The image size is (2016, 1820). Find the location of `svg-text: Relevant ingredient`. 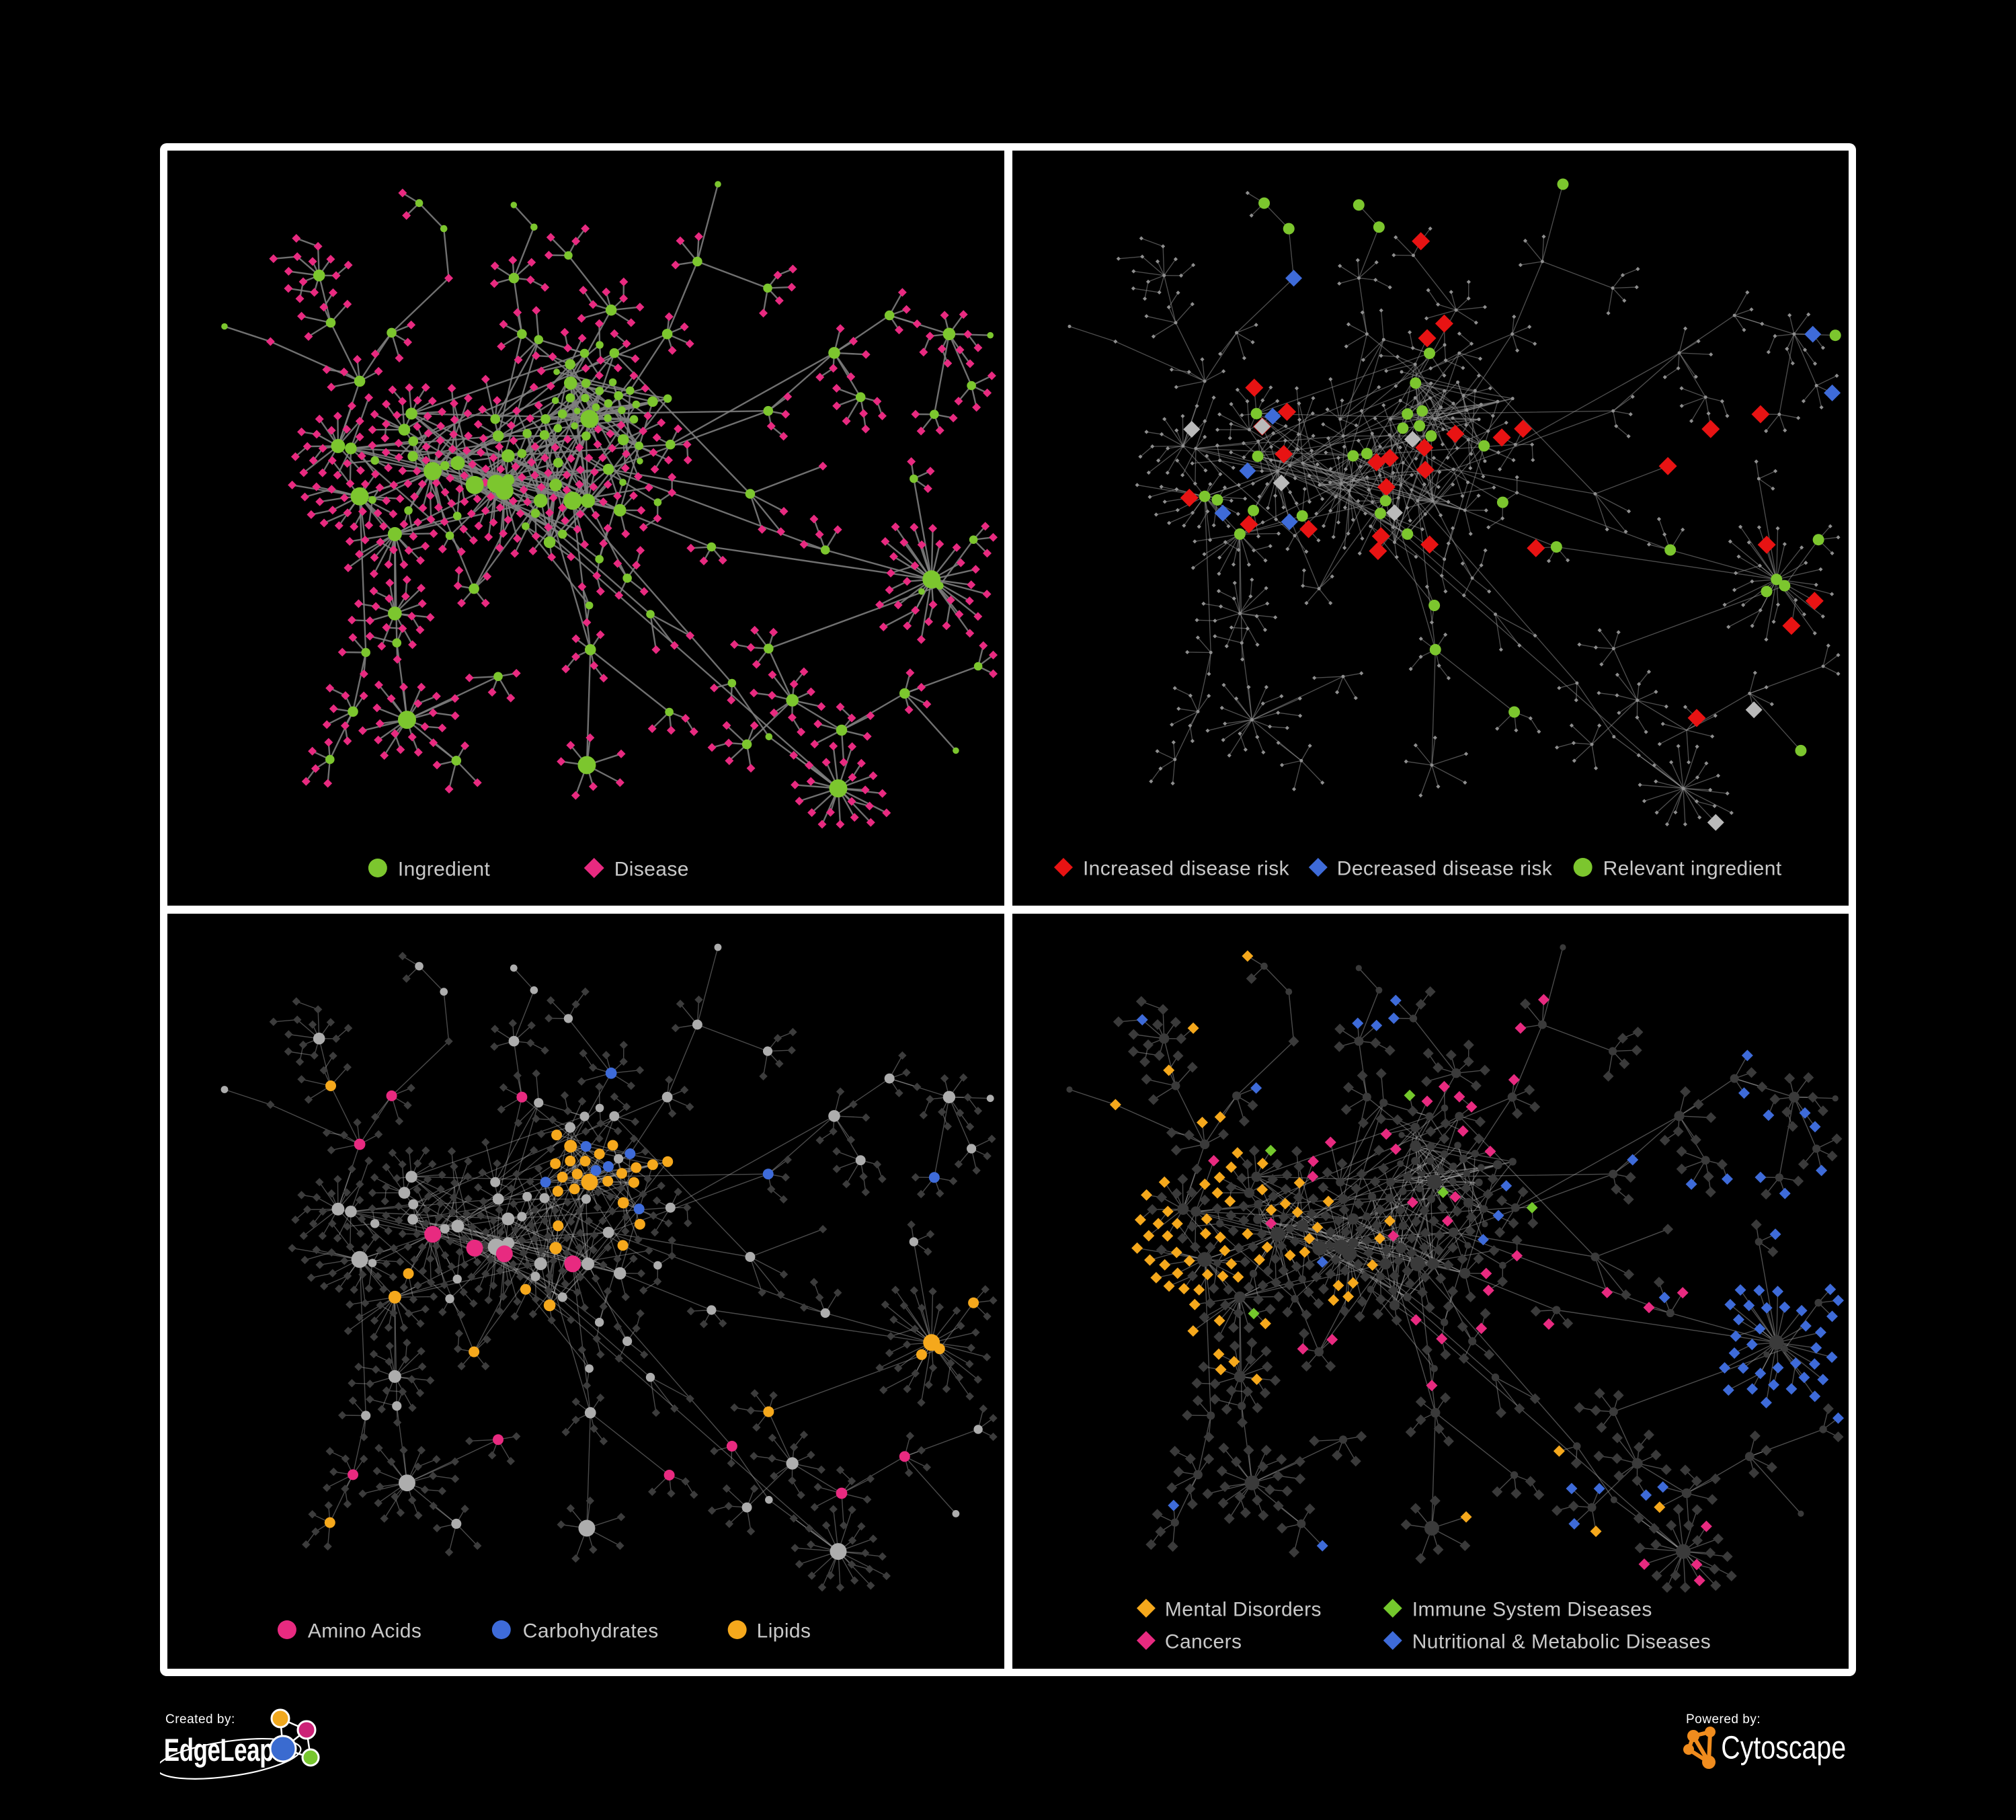

svg-text: Relevant ingredient is located at coordinates (1692, 868).